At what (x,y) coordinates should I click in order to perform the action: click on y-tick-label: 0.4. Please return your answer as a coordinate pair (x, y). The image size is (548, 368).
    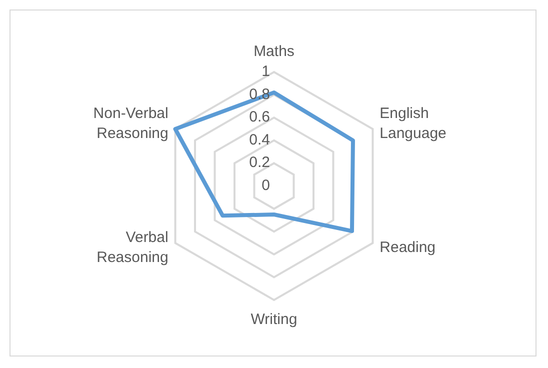
    Looking at the image, I should click on (259, 139).